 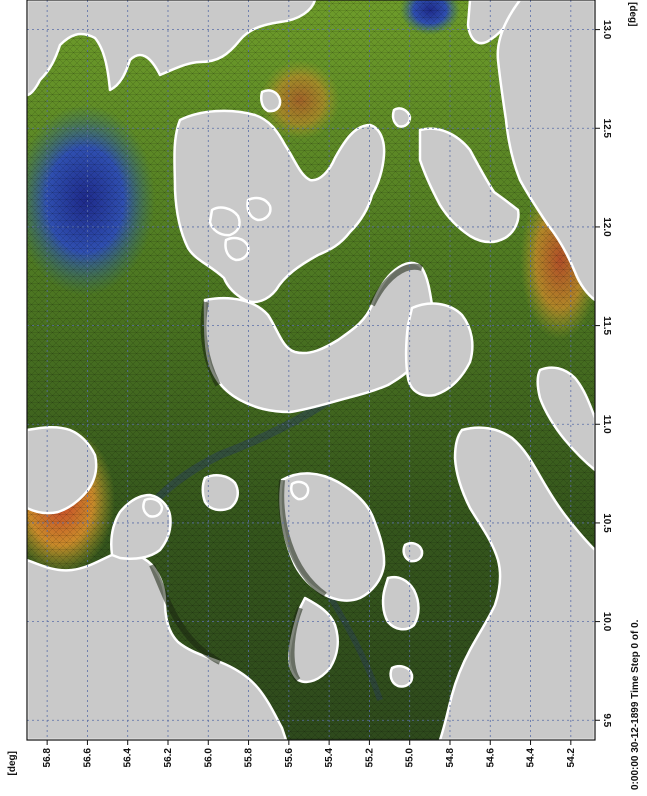 What do you see at coordinates (128, 758) in the screenshot?
I see `latitude-tick-label: 56.4` at bounding box center [128, 758].